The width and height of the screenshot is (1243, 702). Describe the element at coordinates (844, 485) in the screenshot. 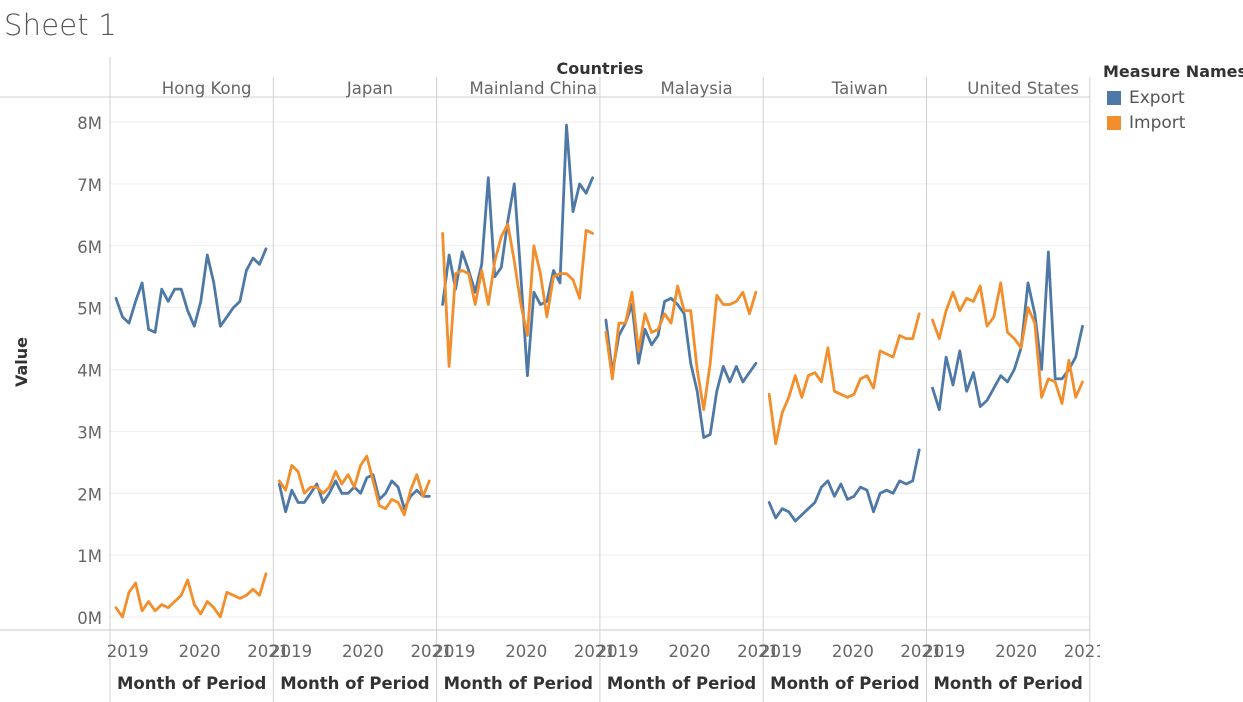

I see `series-line-export-taiwan` at that location.